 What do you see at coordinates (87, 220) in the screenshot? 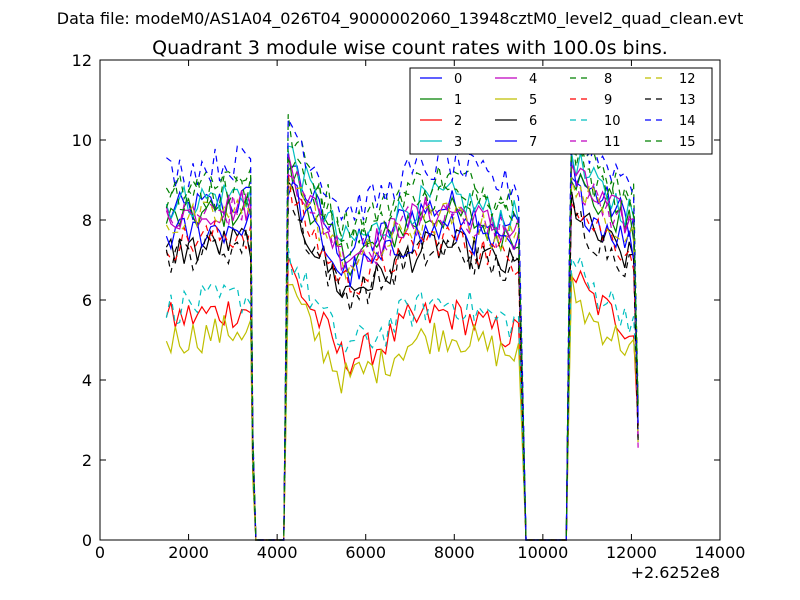
I see `y-tick-label: 8` at bounding box center [87, 220].